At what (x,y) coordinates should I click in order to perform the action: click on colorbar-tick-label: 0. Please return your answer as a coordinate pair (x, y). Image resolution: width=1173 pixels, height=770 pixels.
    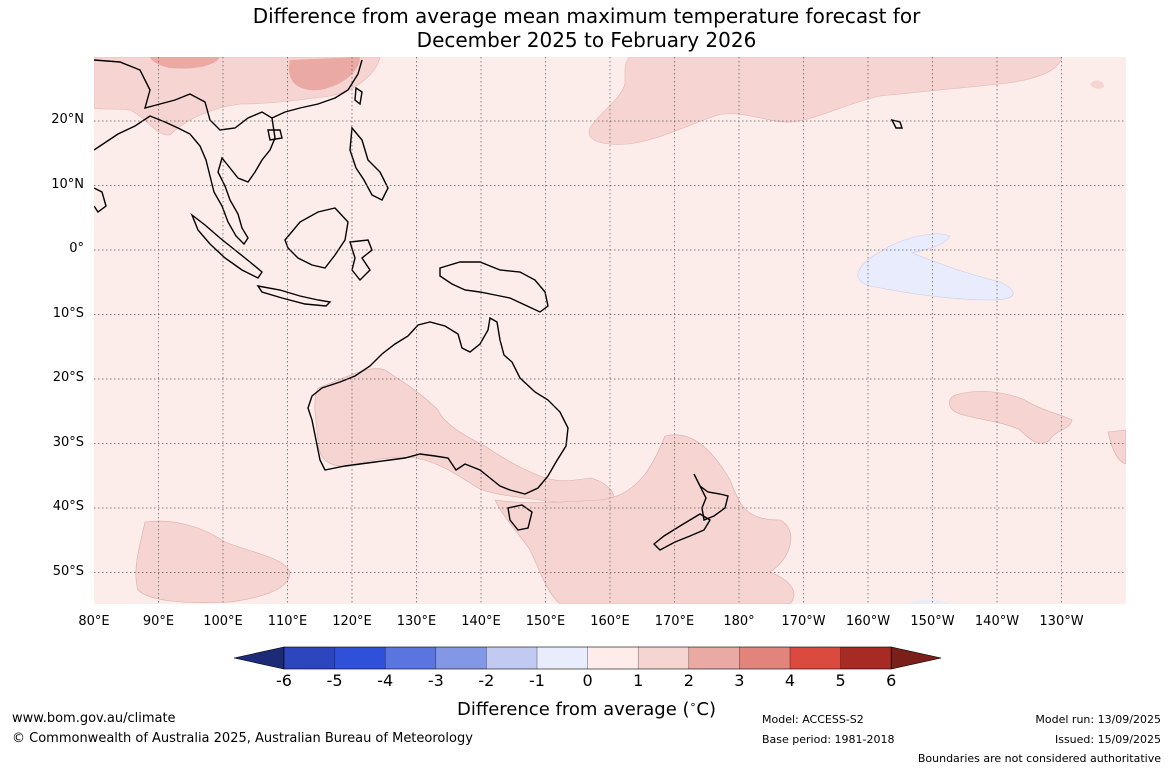
    Looking at the image, I should click on (587, 680).